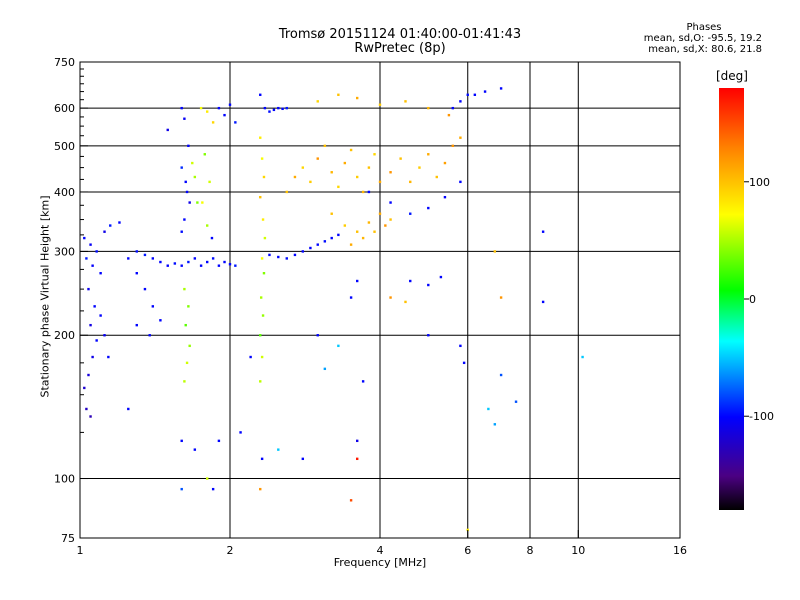 This screenshot has width=800, height=600. I want to click on phase-stats-o-mode: mean, sd,O: -95.5, 19.2, so click(702, 38).